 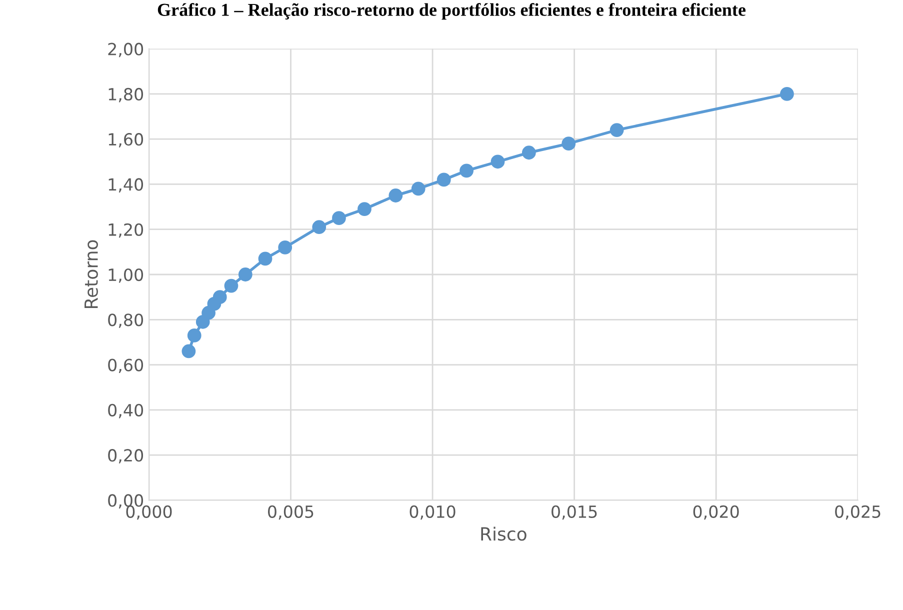 I want to click on y-tick-label: 0,20, so click(x=126, y=456).